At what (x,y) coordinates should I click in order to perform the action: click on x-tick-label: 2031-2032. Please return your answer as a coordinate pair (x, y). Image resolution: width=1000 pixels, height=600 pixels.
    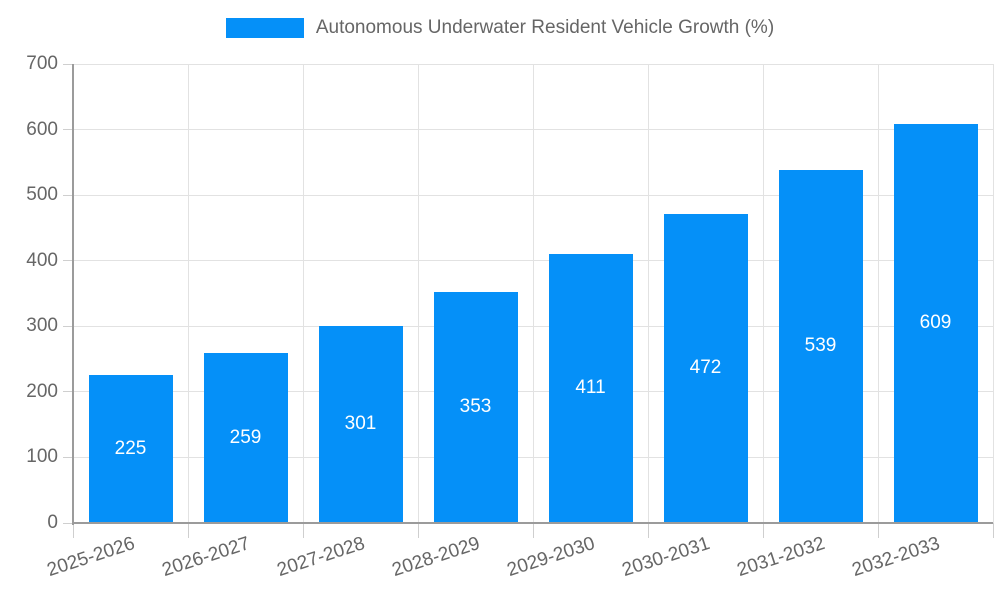
    Looking at the image, I should click on (780, 557).